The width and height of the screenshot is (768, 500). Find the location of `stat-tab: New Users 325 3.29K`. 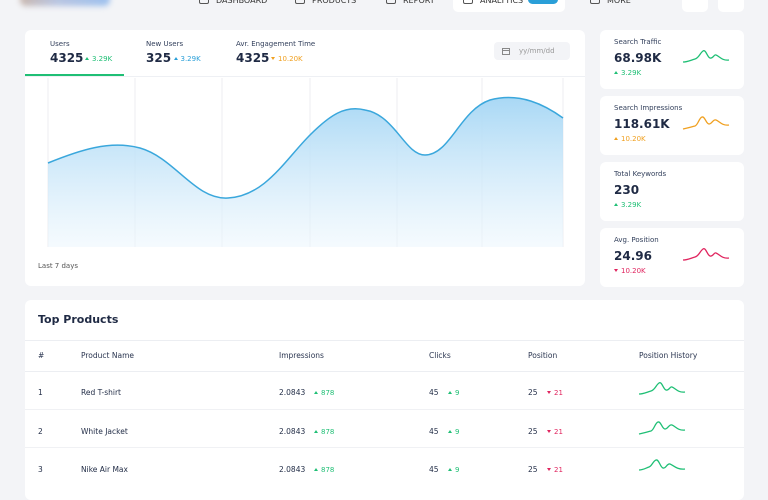

stat-tab: New Users 325 3.29K is located at coordinates (191, 53).